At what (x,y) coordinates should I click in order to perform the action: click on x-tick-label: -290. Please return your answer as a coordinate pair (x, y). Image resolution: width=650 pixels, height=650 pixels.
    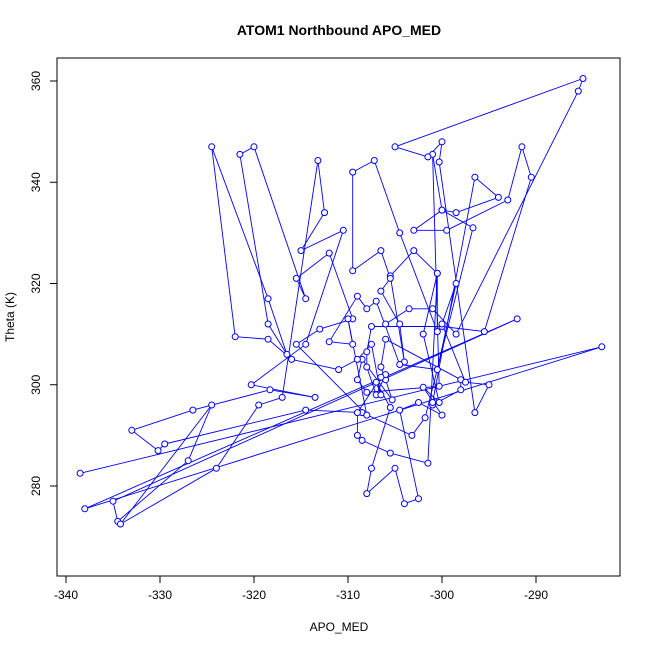
    Looking at the image, I should click on (536, 595).